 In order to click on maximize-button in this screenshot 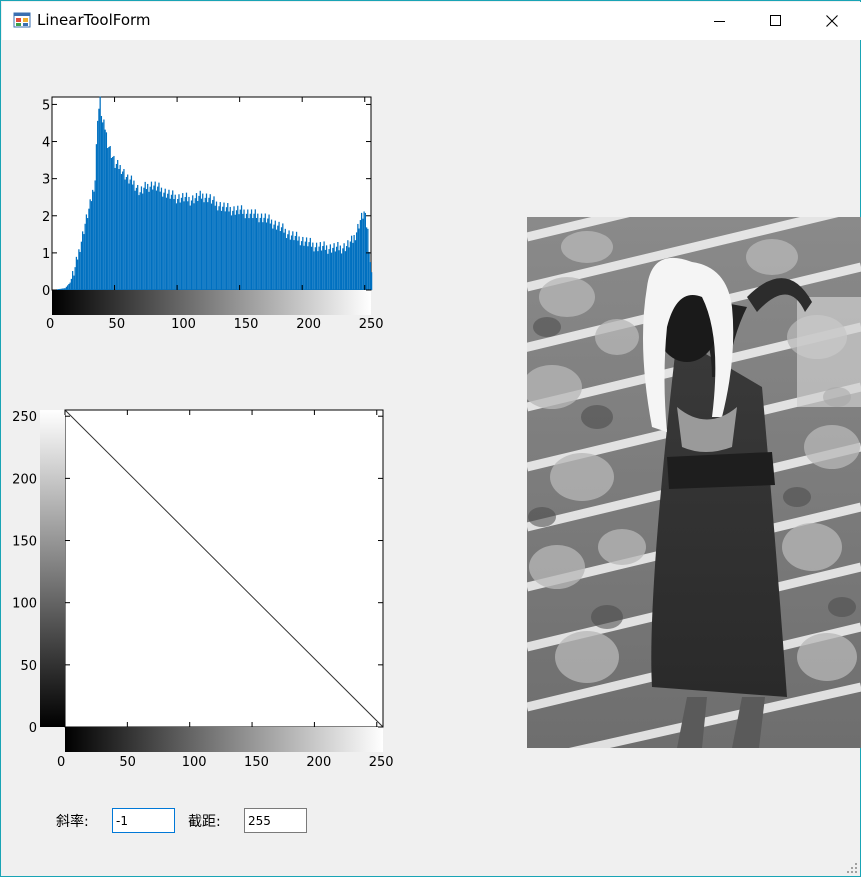, I will do `click(776, 21)`.